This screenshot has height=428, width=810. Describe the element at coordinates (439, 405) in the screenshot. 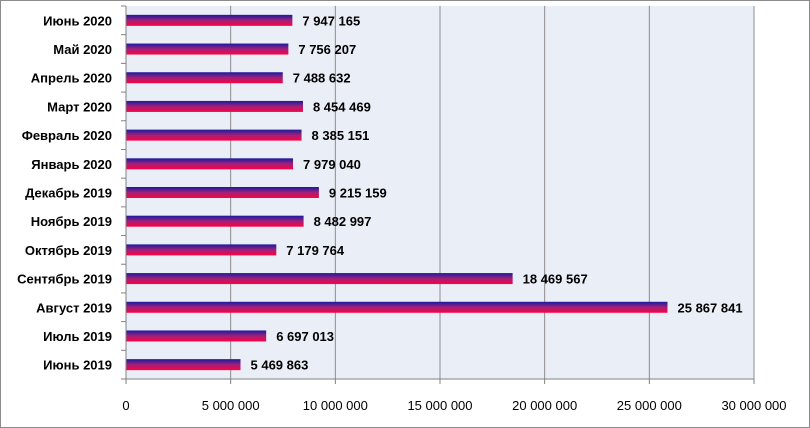

I see `x-tick-label: 15 000 000` at that location.